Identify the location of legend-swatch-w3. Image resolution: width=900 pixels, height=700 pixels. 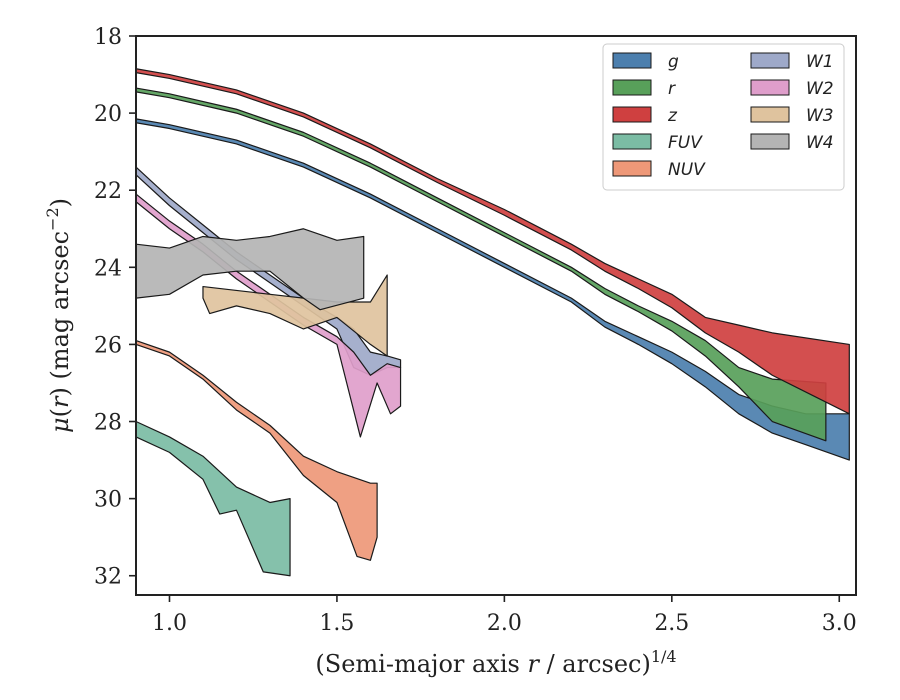
(770, 114).